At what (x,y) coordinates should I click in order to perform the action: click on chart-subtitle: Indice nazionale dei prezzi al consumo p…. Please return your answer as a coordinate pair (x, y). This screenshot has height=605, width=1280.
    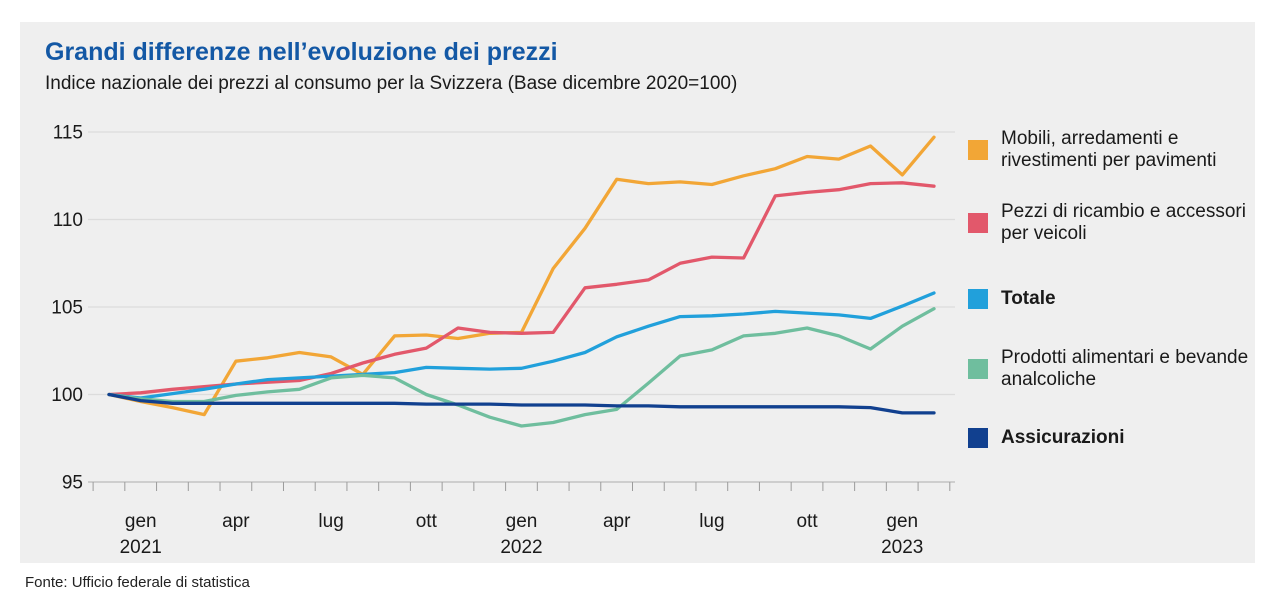
    Looking at the image, I should click on (391, 83).